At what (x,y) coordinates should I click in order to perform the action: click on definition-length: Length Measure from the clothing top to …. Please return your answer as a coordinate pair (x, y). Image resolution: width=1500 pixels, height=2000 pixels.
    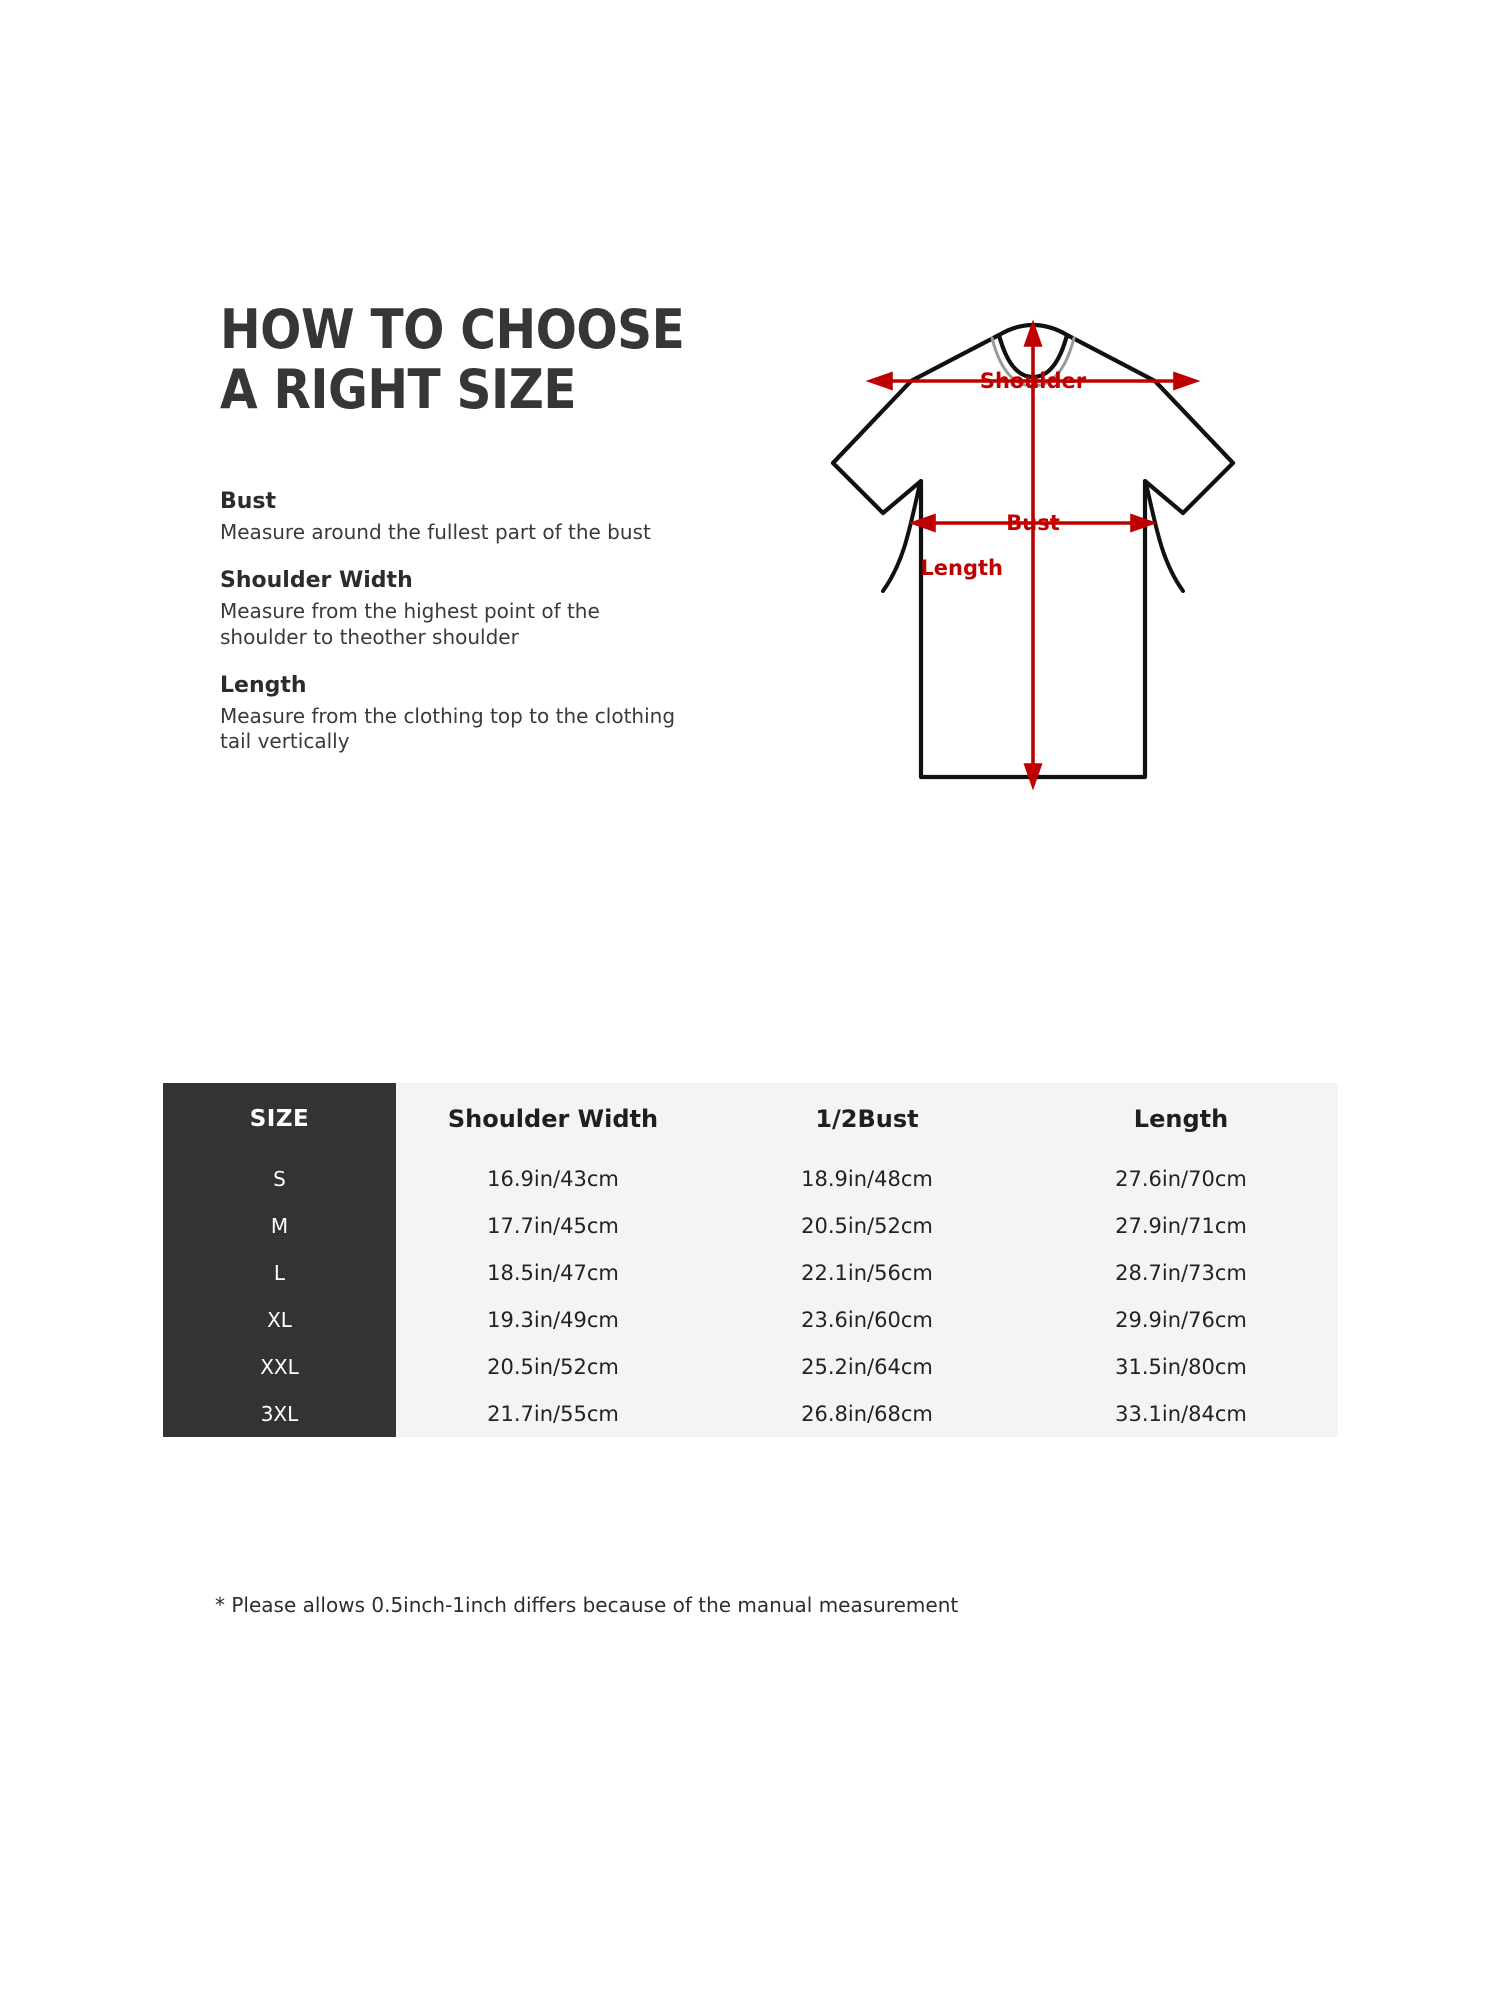
    Looking at the image, I should click on (455, 713).